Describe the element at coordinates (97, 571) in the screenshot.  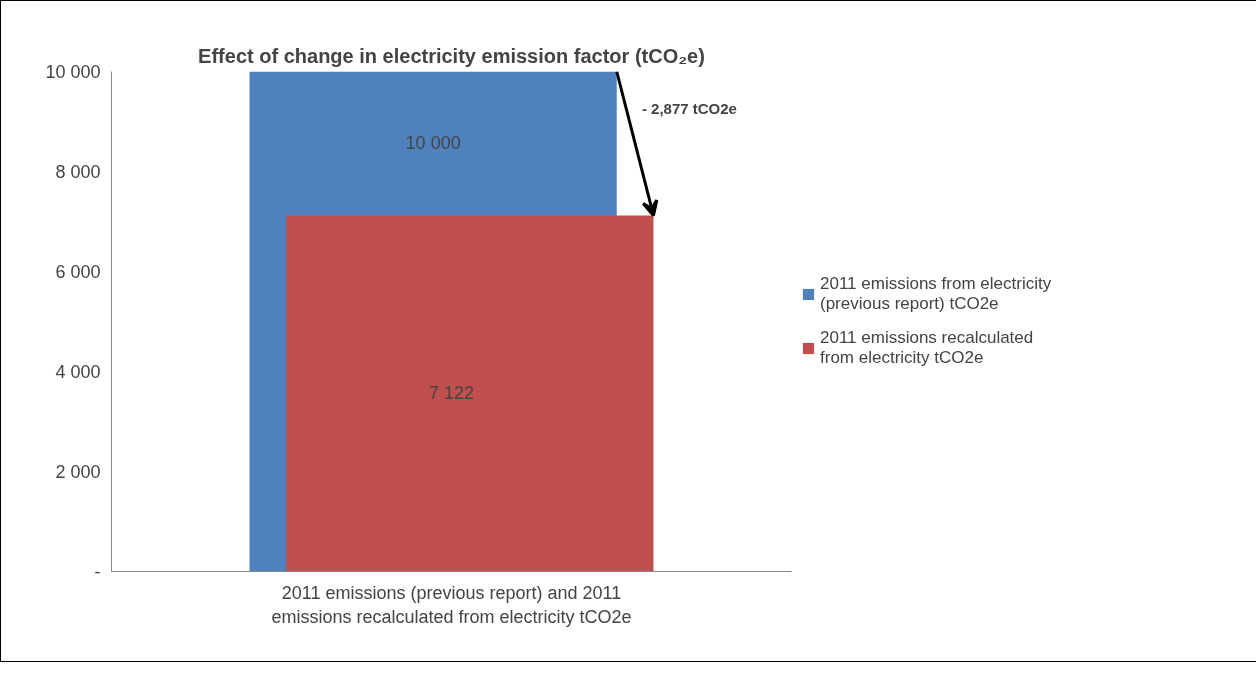
I see `y-tick-label: -` at that location.